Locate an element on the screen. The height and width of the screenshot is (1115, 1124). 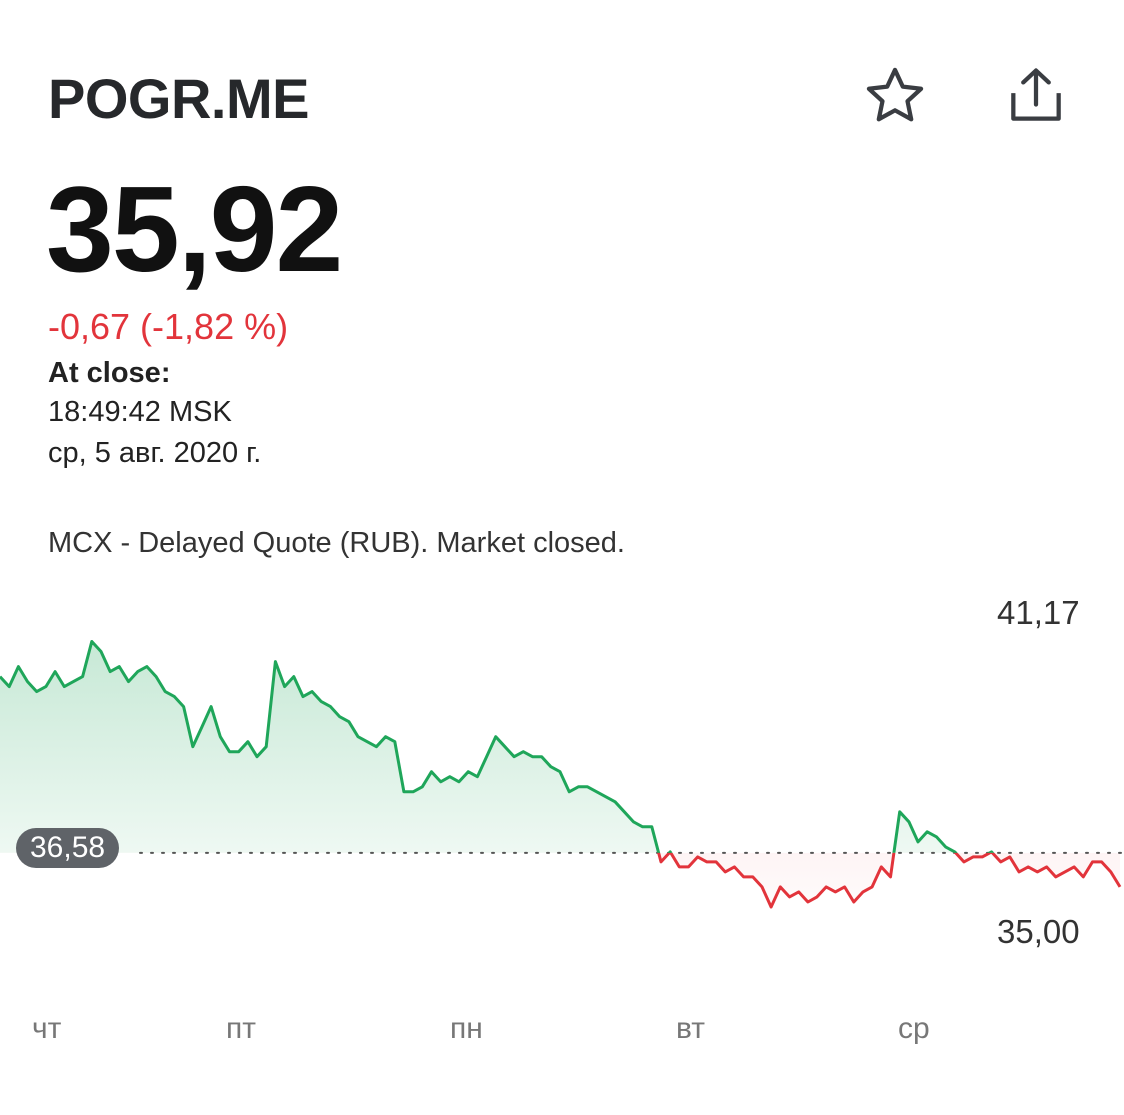
current-price: 35,92 is located at coordinates (194, 229).